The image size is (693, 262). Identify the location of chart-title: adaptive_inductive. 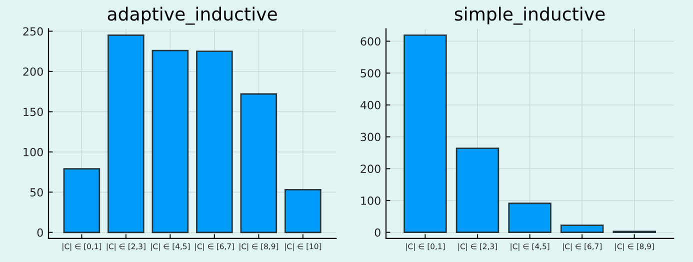
(192, 15).